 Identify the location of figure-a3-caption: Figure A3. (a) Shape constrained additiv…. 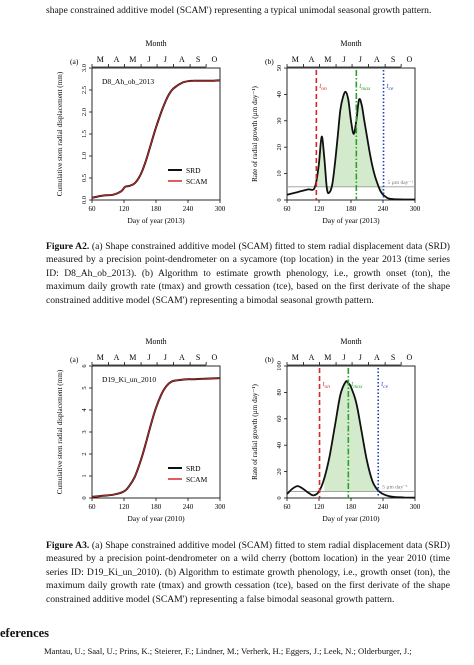
(248, 572).